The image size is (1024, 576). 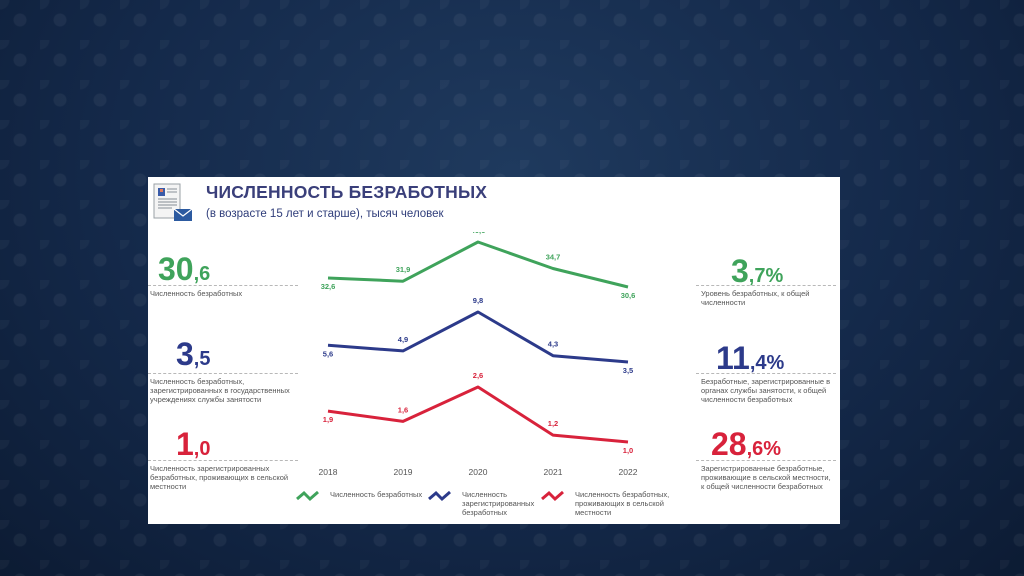 What do you see at coordinates (628, 295) in the screenshot?
I see `data-label: 30,6` at bounding box center [628, 295].